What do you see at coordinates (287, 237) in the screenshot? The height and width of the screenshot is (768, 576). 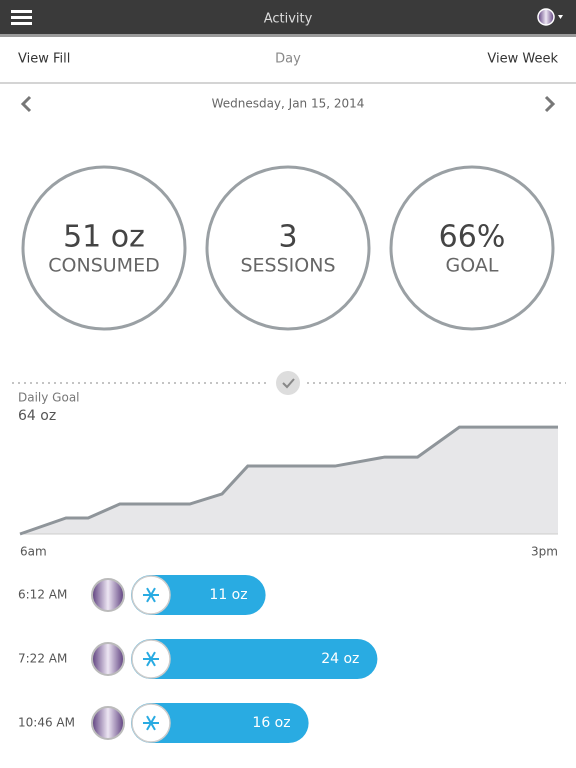 I see `stat-value: 3` at bounding box center [287, 237].